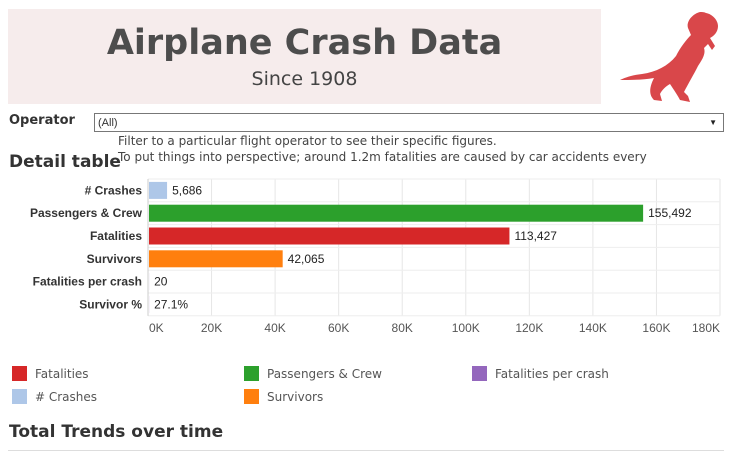 The height and width of the screenshot is (454, 736). What do you see at coordinates (171, 304) in the screenshot?
I see `data-label: 27.1%` at bounding box center [171, 304].